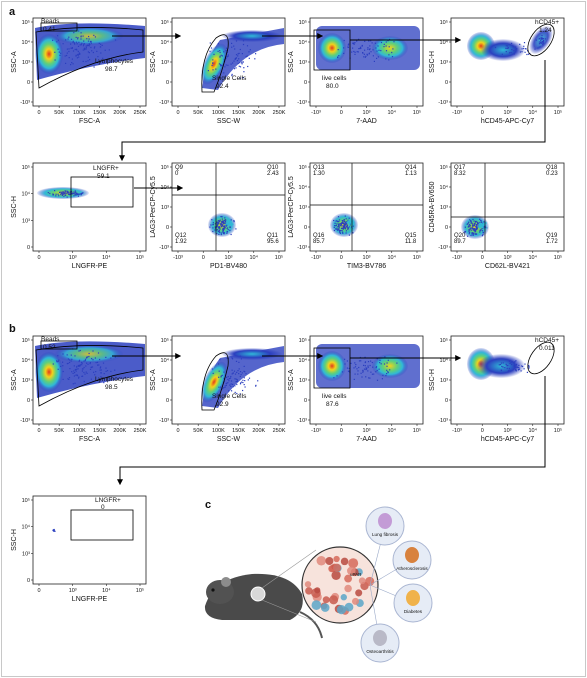  What do you see at coordinates (291, 62) in the screenshot?
I see `y-axis-label: SSC-A` at bounding box center [291, 62].